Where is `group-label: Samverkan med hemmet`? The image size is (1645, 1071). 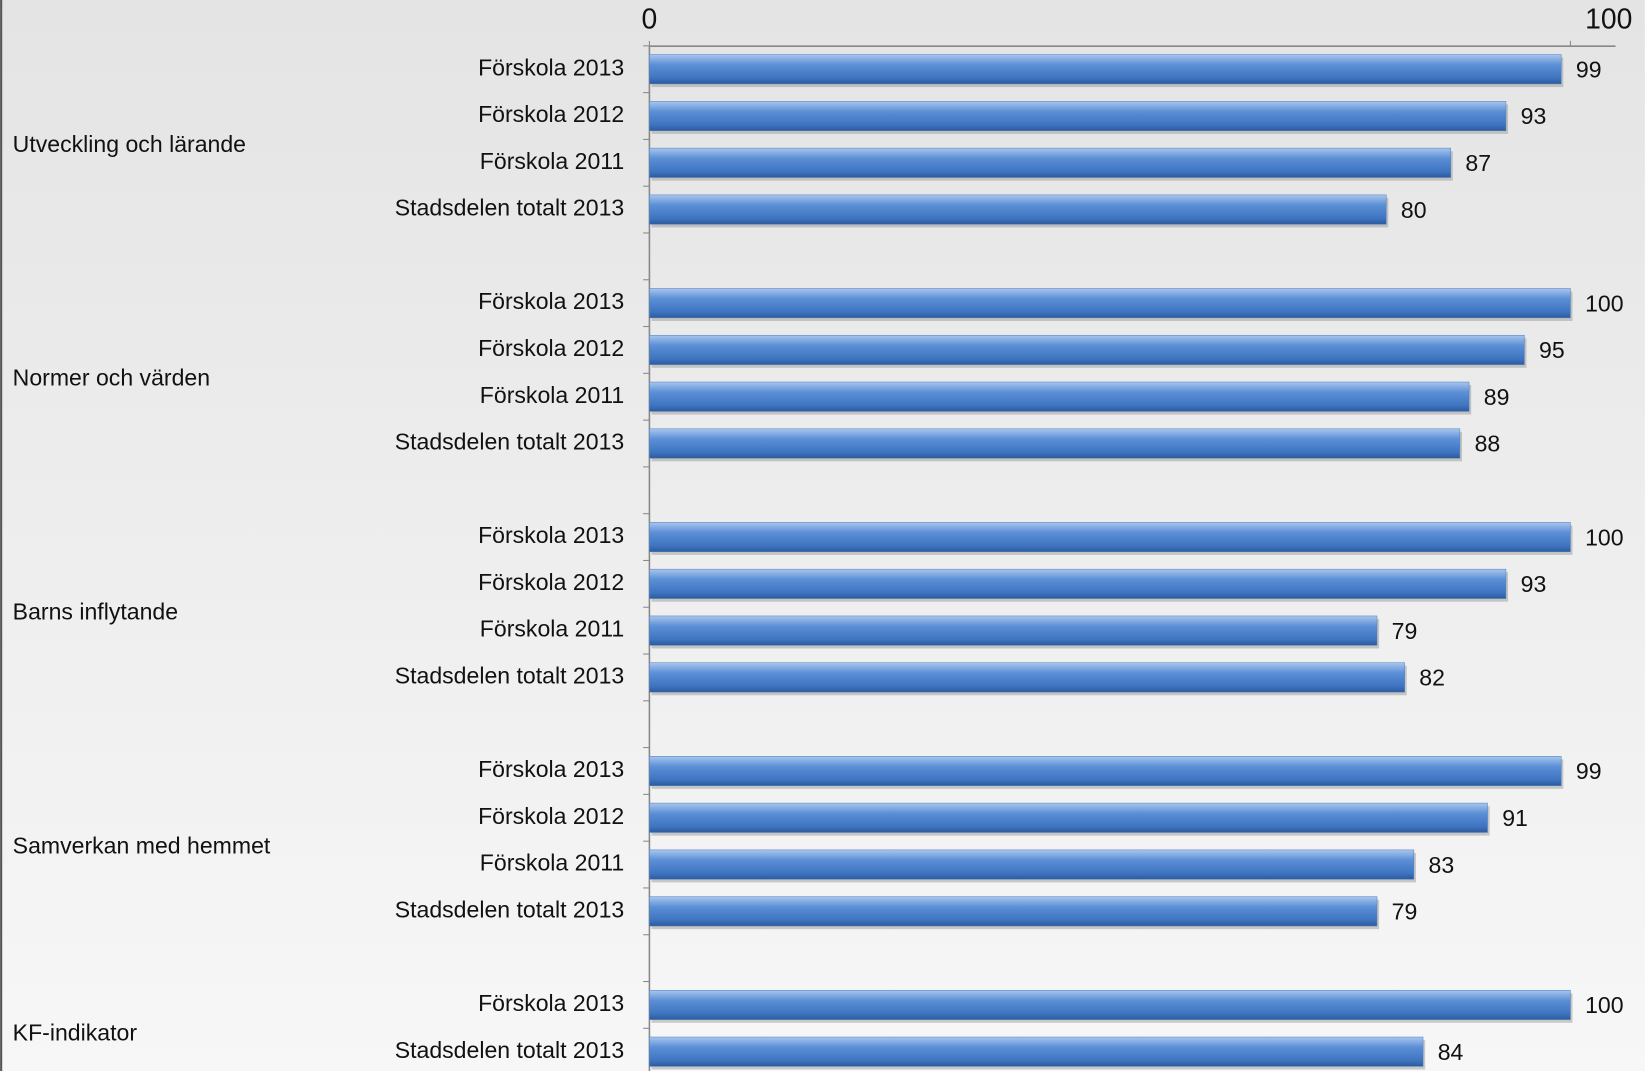 group-label: Samverkan med hemmet is located at coordinates (142, 846).